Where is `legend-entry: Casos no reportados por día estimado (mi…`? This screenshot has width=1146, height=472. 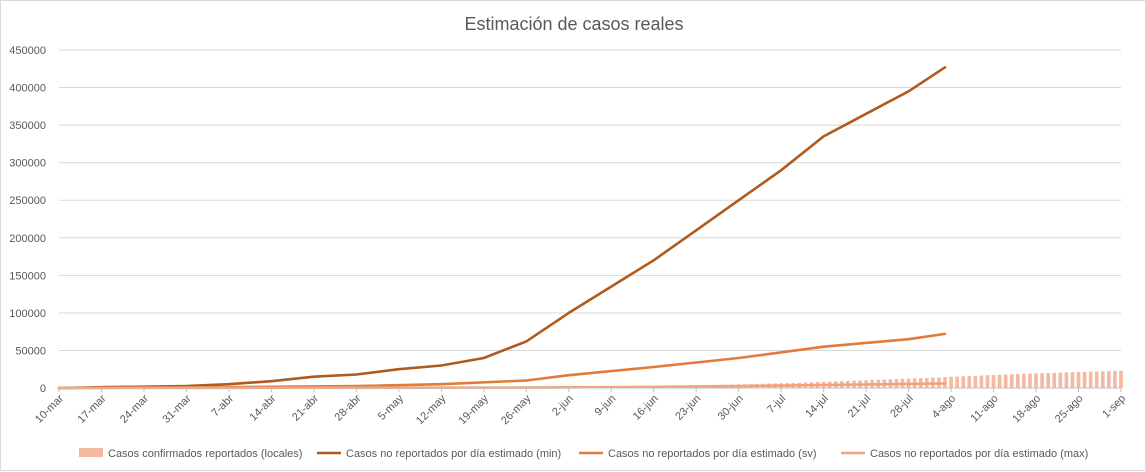
legend-entry: Casos no reportados por día estimado (mi… is located at coordinates (453, 454).